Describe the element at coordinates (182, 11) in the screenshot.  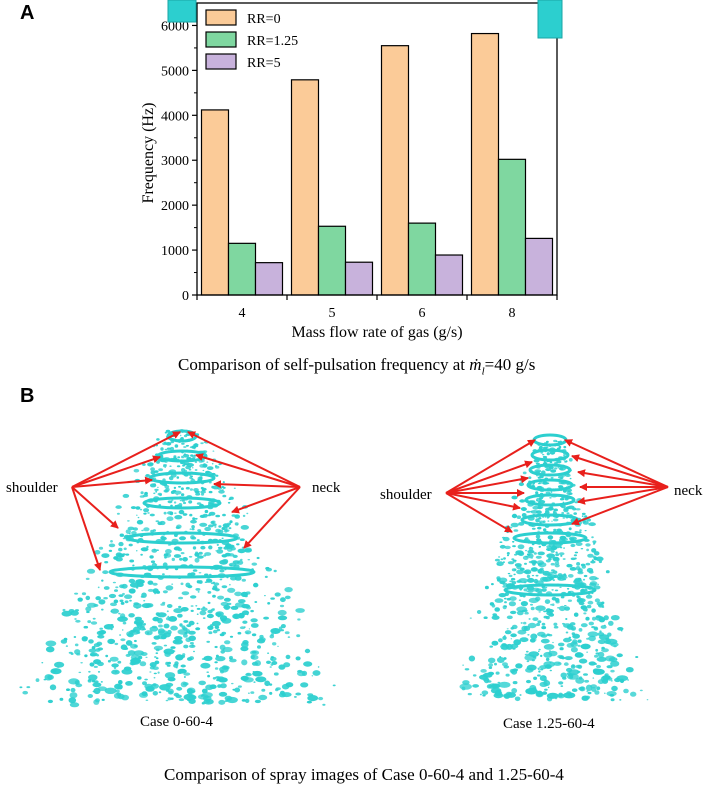
I see `nozzle` at that location.